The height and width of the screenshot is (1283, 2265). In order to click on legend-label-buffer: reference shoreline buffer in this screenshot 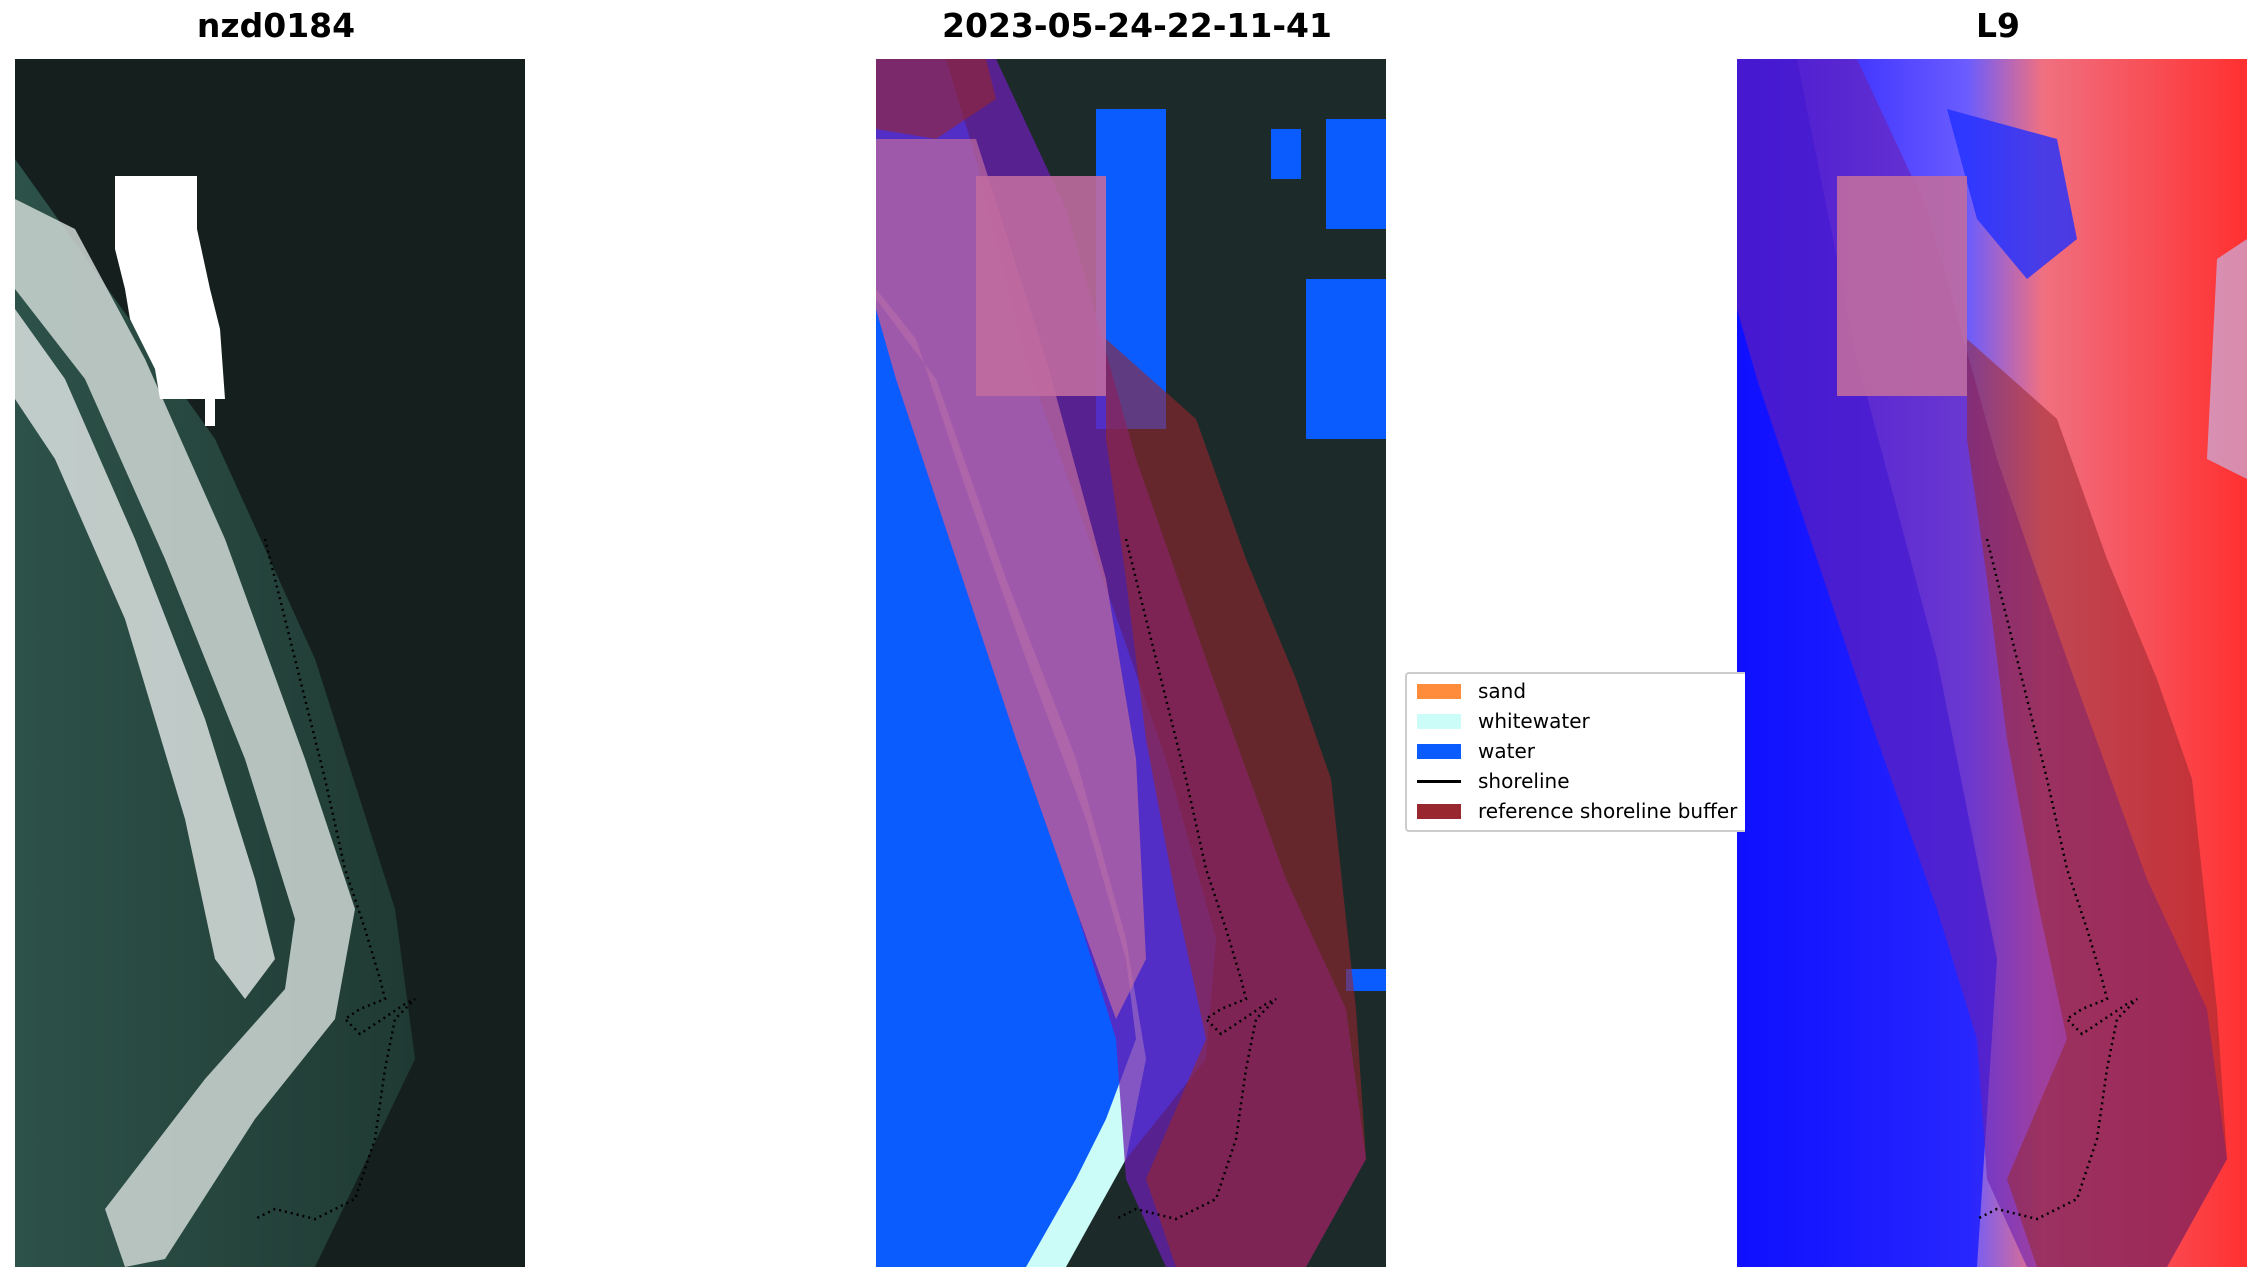, I will do `click(1608, 811)`.